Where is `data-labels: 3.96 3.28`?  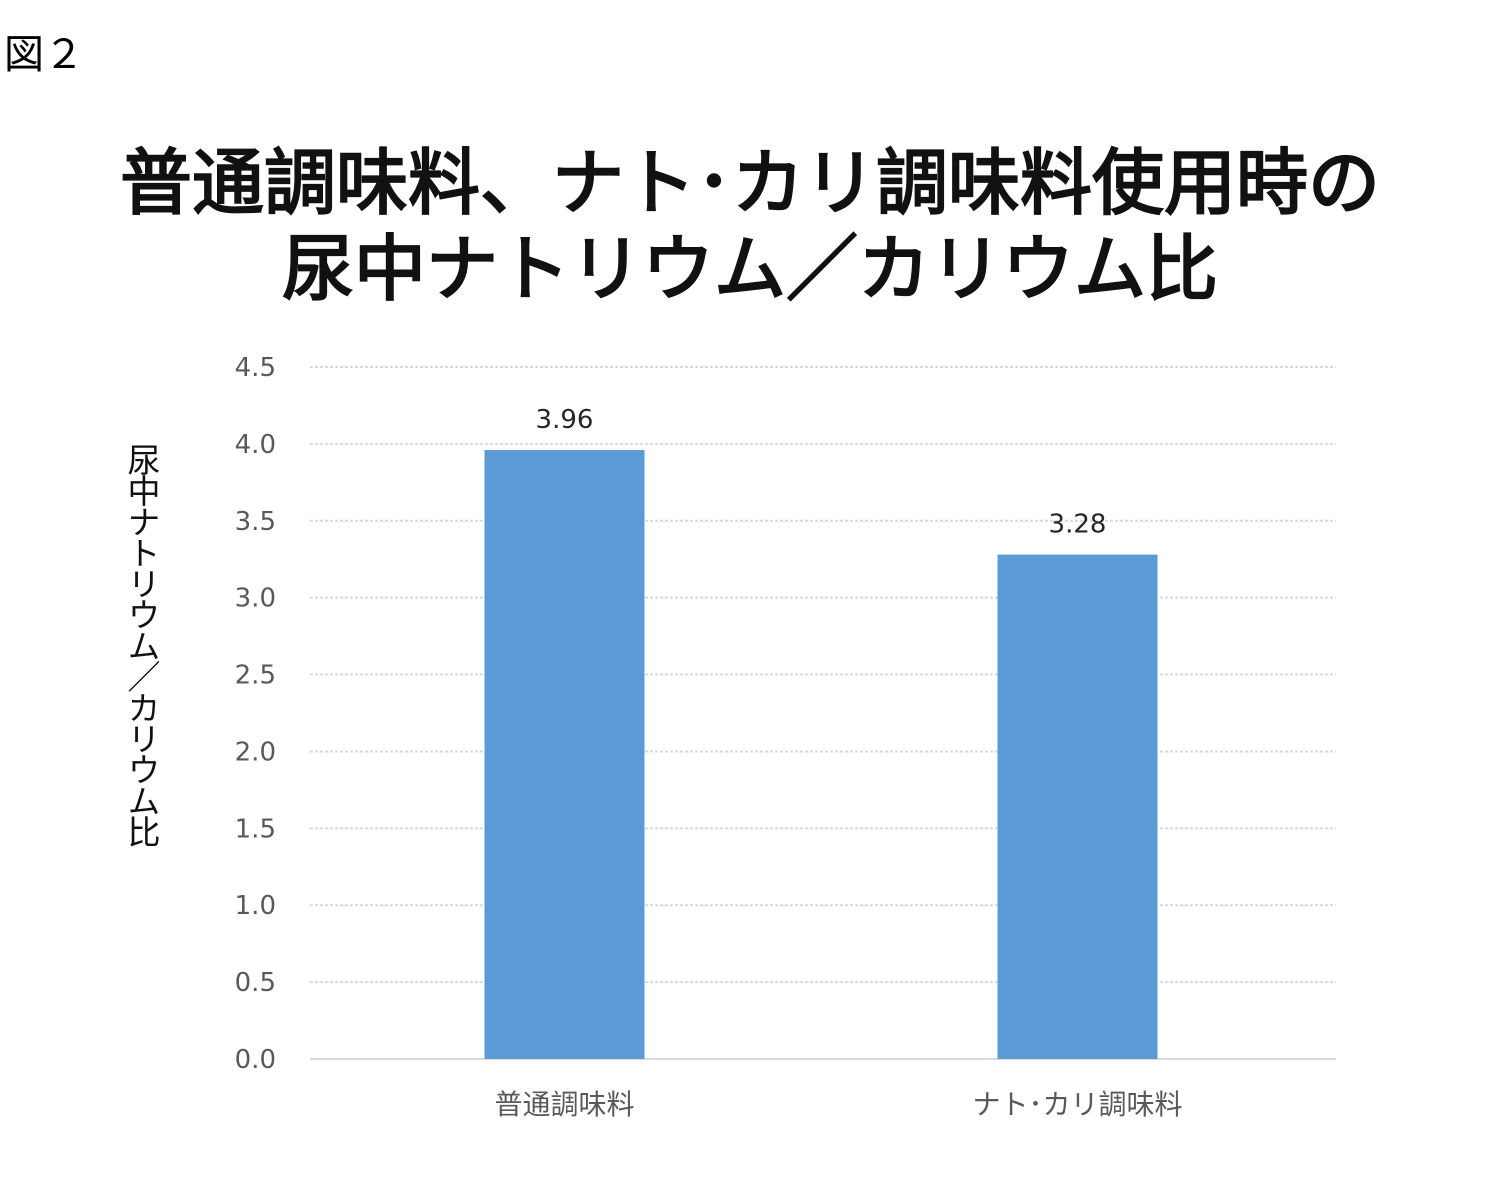 data-labels: 3.96 3.28 is located at coordinates (821, 472).